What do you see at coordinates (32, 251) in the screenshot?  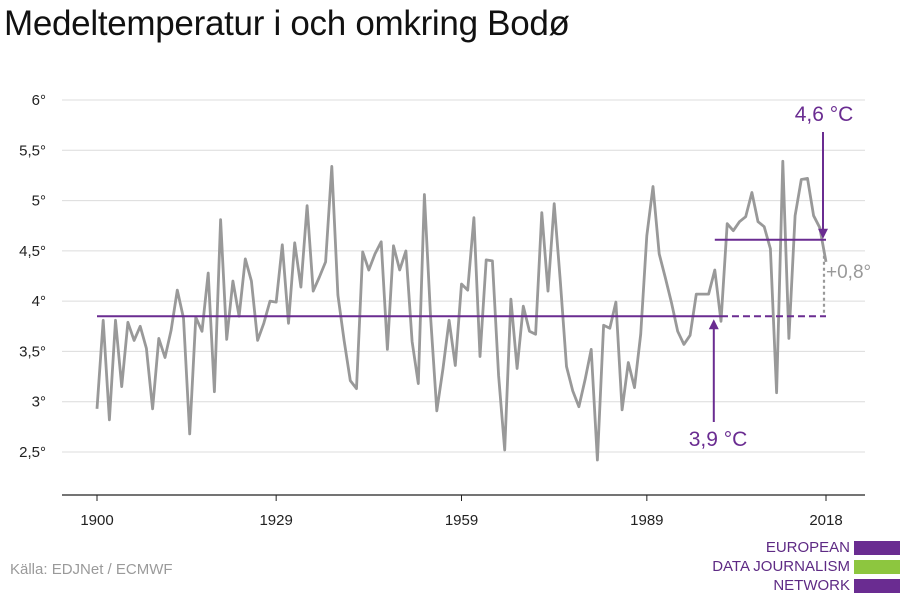 I see `y-tick-label: 4,5°` at bounding box center [32, 251].